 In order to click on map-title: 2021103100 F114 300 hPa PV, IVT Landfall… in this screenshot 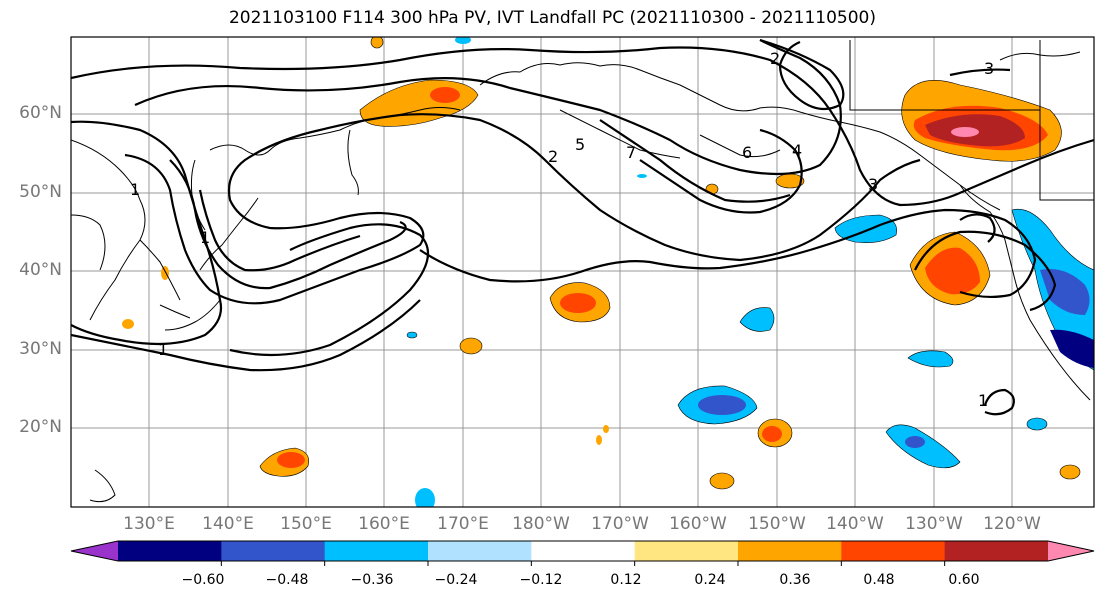, I will do `click(552, 18)`.